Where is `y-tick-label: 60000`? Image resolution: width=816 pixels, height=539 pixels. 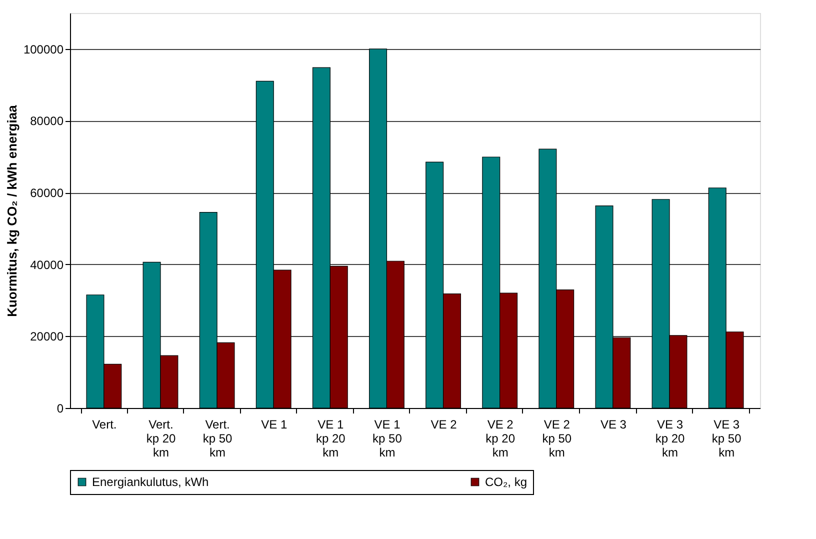
y-tick-label: 60000 is located at coordinates (47, 193).